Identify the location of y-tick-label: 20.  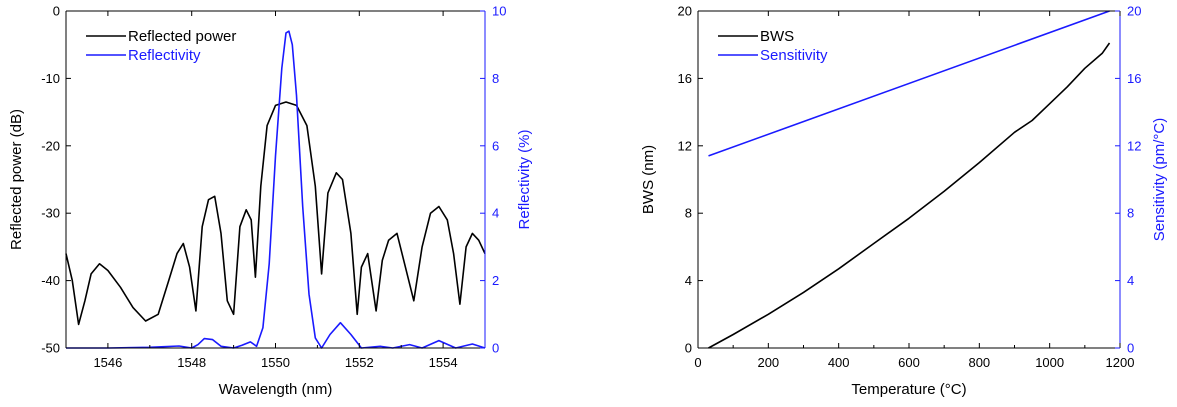
(685, 11).